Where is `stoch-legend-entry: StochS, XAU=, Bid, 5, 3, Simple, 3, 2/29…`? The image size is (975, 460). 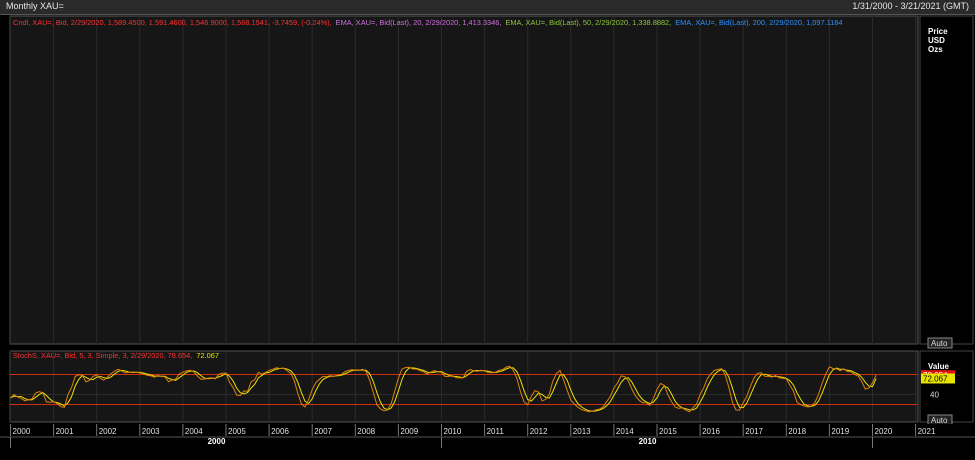 stoch-legend-entry: StochS, XAU=, Bid, 5, 3, Simple, 3, 2/29… is located at coordinates (102, 355).